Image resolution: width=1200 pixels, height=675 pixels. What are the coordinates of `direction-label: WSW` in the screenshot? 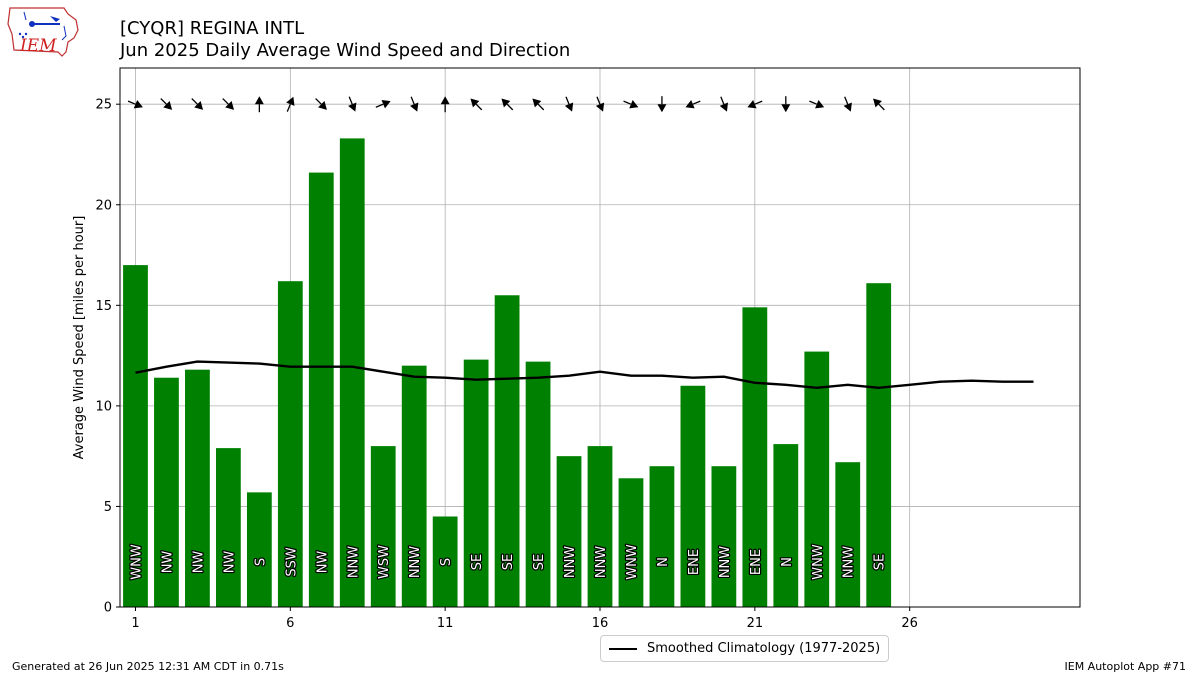 It's located at (384, 562).